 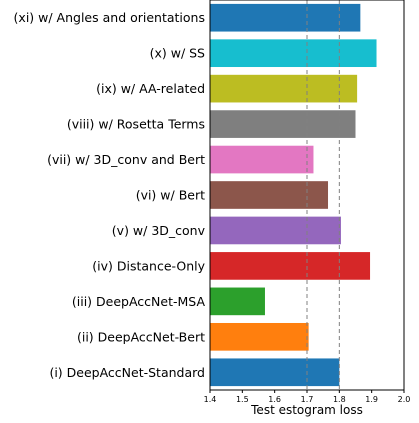 What do you see at coordinates (170, 195) in the screenshot?
I see `category-label: (vi) w/ Bert` at bounding box center [170, 195].